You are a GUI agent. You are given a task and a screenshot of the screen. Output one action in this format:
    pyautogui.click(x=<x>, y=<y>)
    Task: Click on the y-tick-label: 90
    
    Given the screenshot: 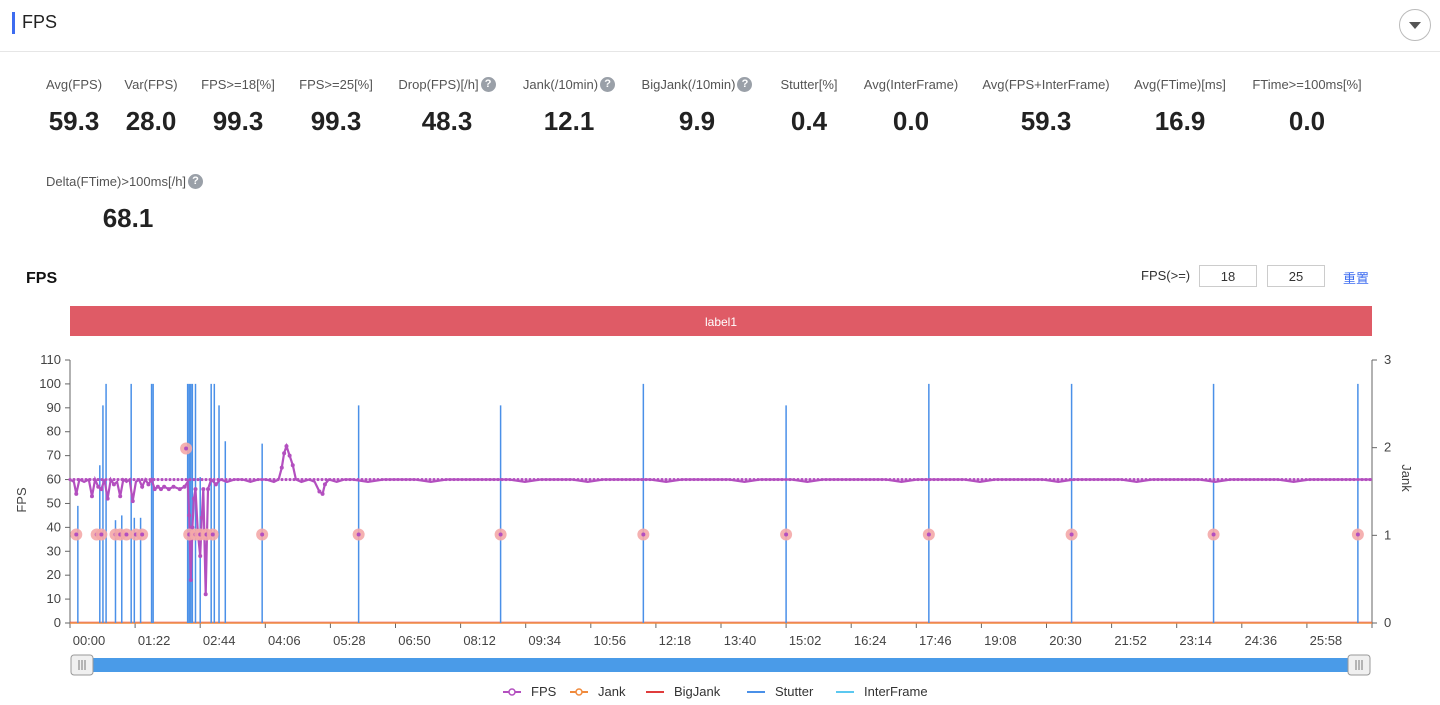 What is the action you would take?
    pyautogui.click(x=54, y=407)
    